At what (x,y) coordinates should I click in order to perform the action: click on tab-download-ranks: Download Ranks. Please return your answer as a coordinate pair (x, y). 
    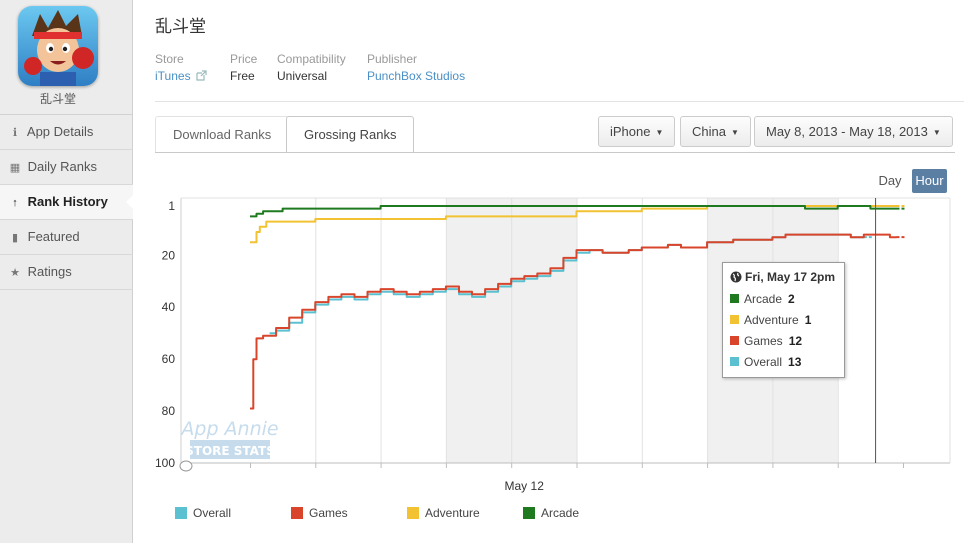
    Looking at the image, I should click on (222, 134).